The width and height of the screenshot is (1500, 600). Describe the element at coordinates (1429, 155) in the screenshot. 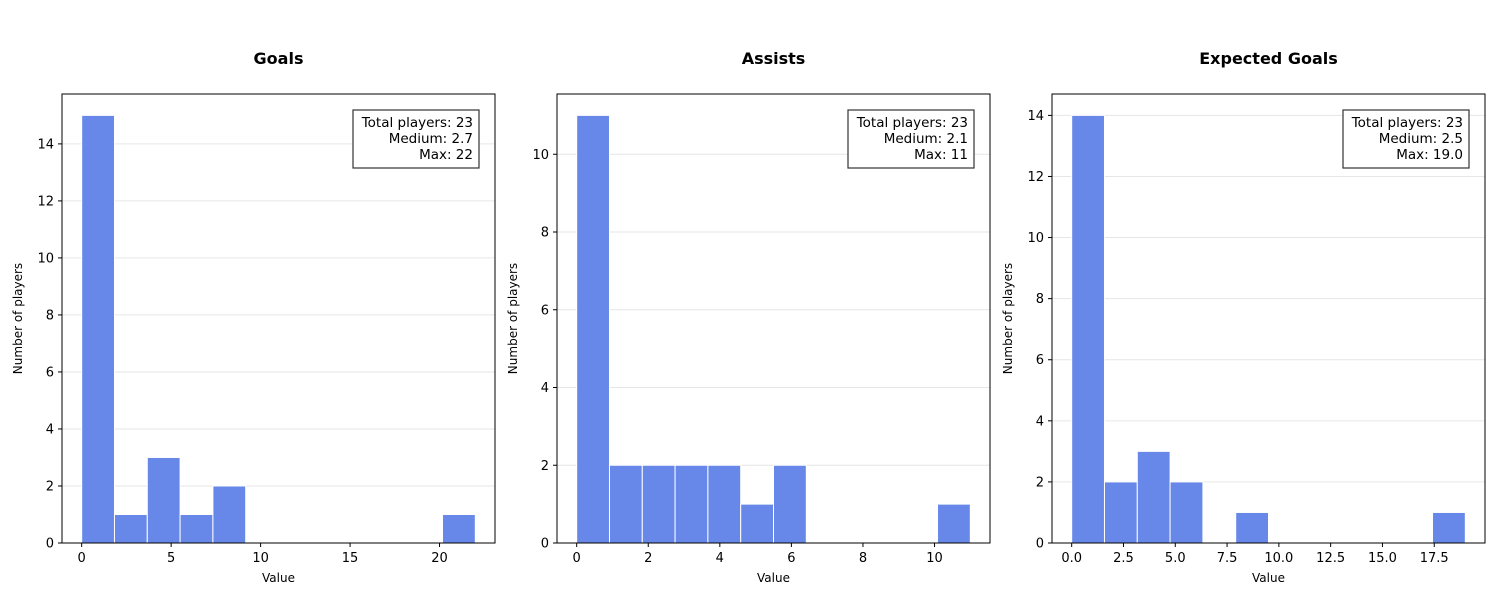

I see `stats-line: Max: 19.0` at that location.